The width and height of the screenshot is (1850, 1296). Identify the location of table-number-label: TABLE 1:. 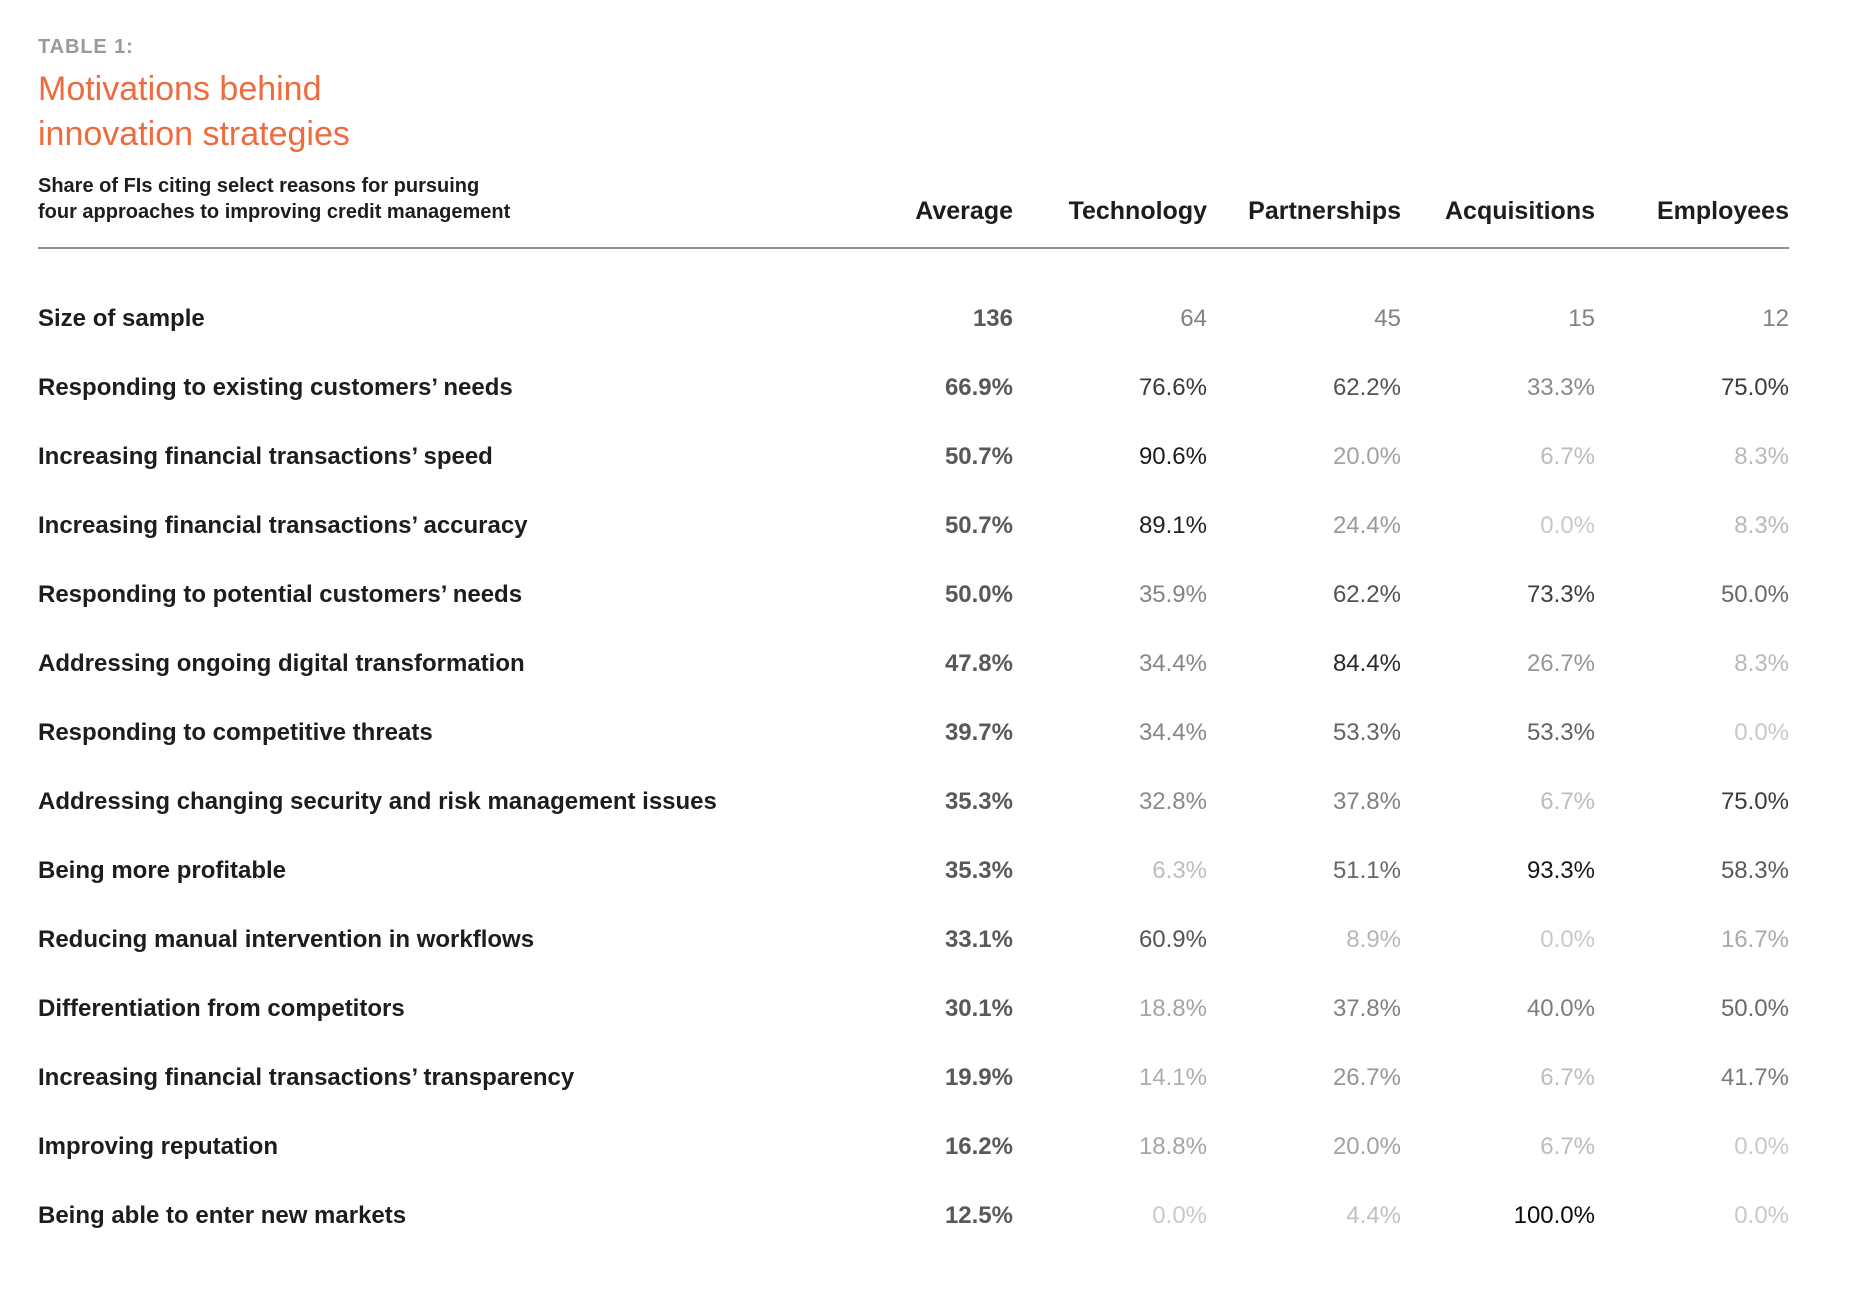
(86, 47).